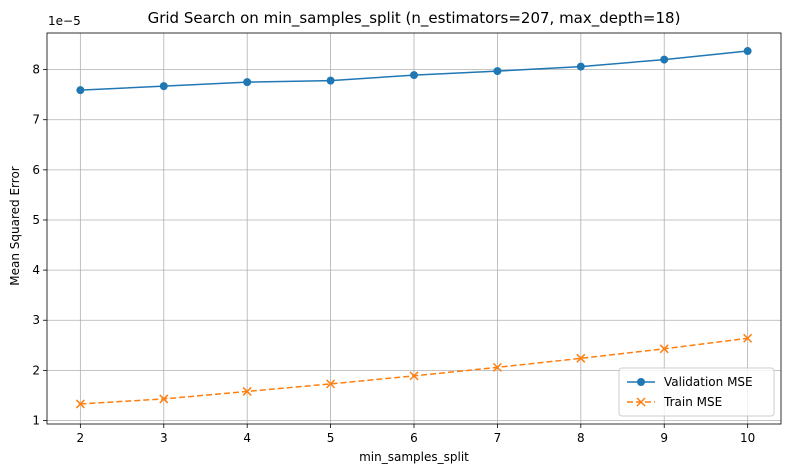 This screenshot has width=790, height=474. What do you see at coordinates (247, 438) in the screenshot?
I see `x-tick-label: 4` at bounding box center [247, 438].